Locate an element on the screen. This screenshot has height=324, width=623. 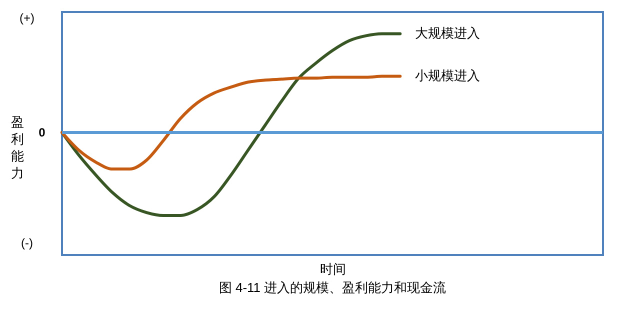
series-label: 大规模进入 is located at coordinates (447, 33).